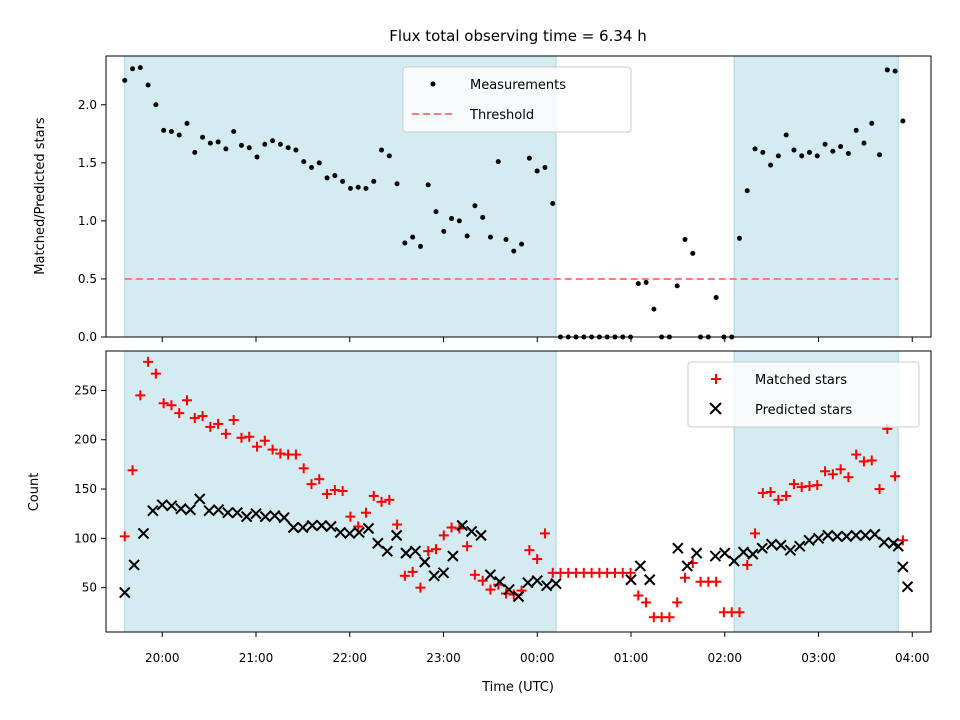 Image resolution: width=960 pixels, height=720 pixels. I want to click on measurements-legend-label: Measurements, so click(518, 85).